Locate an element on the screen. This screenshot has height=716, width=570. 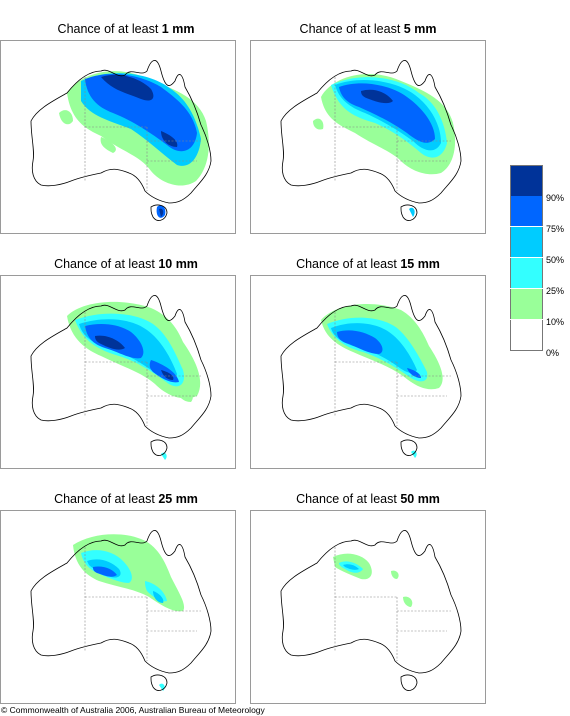
australia-map-10mm is located at coordinates (121, 377).